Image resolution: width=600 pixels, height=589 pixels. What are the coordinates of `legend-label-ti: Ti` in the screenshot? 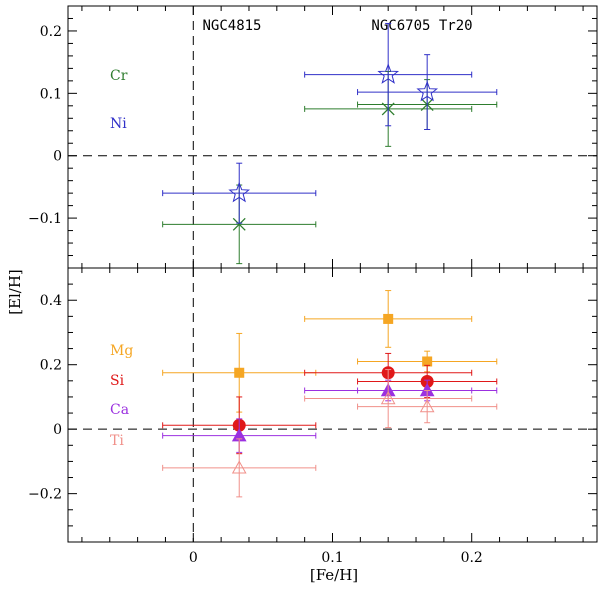 It's located at (117, 441).